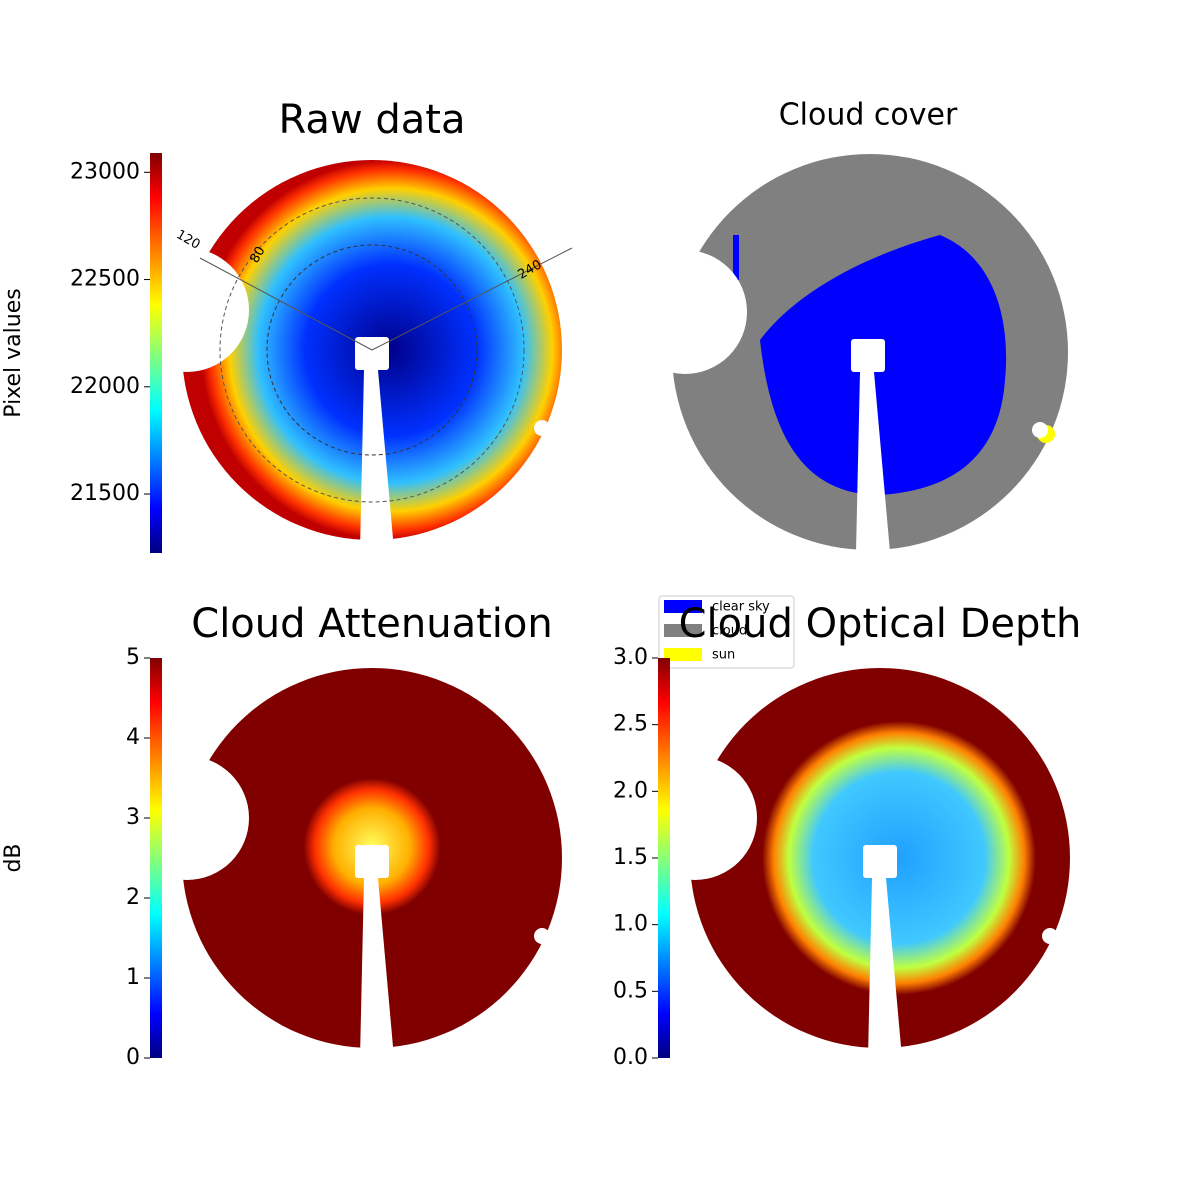  I want to click on sky-class, so click(736, 257).